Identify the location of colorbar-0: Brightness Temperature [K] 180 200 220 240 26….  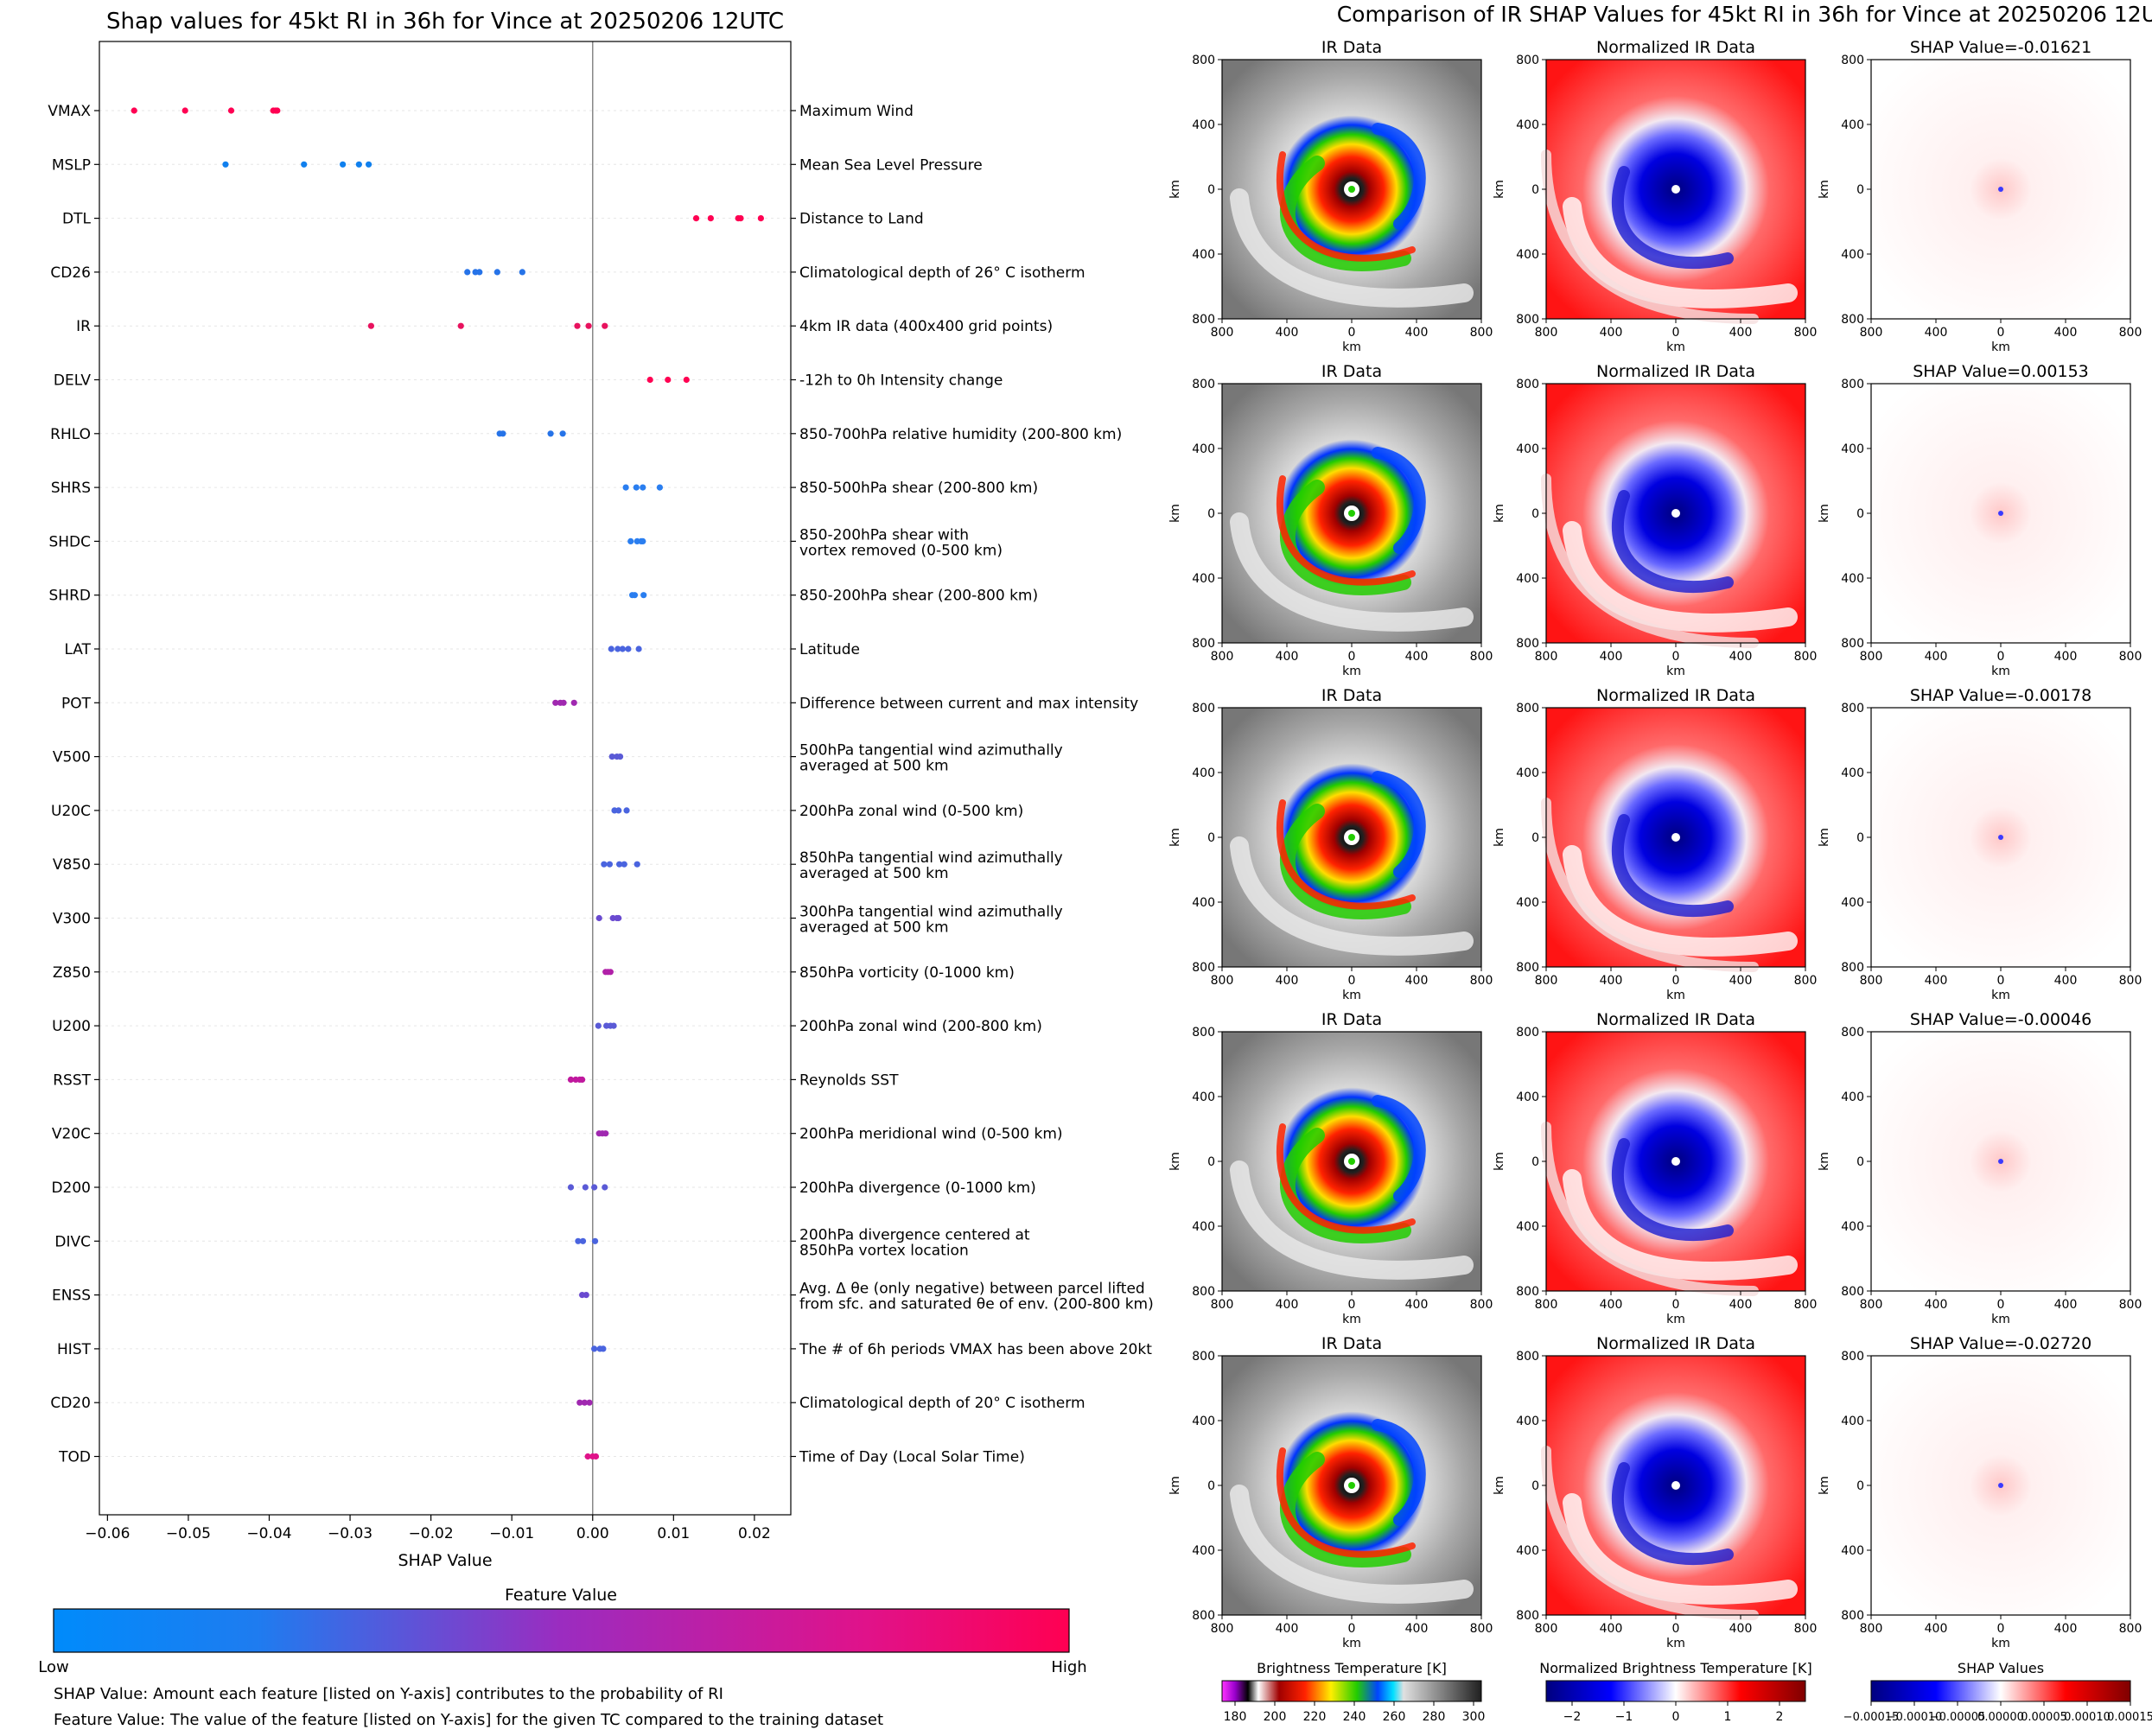
(1353, 1692).